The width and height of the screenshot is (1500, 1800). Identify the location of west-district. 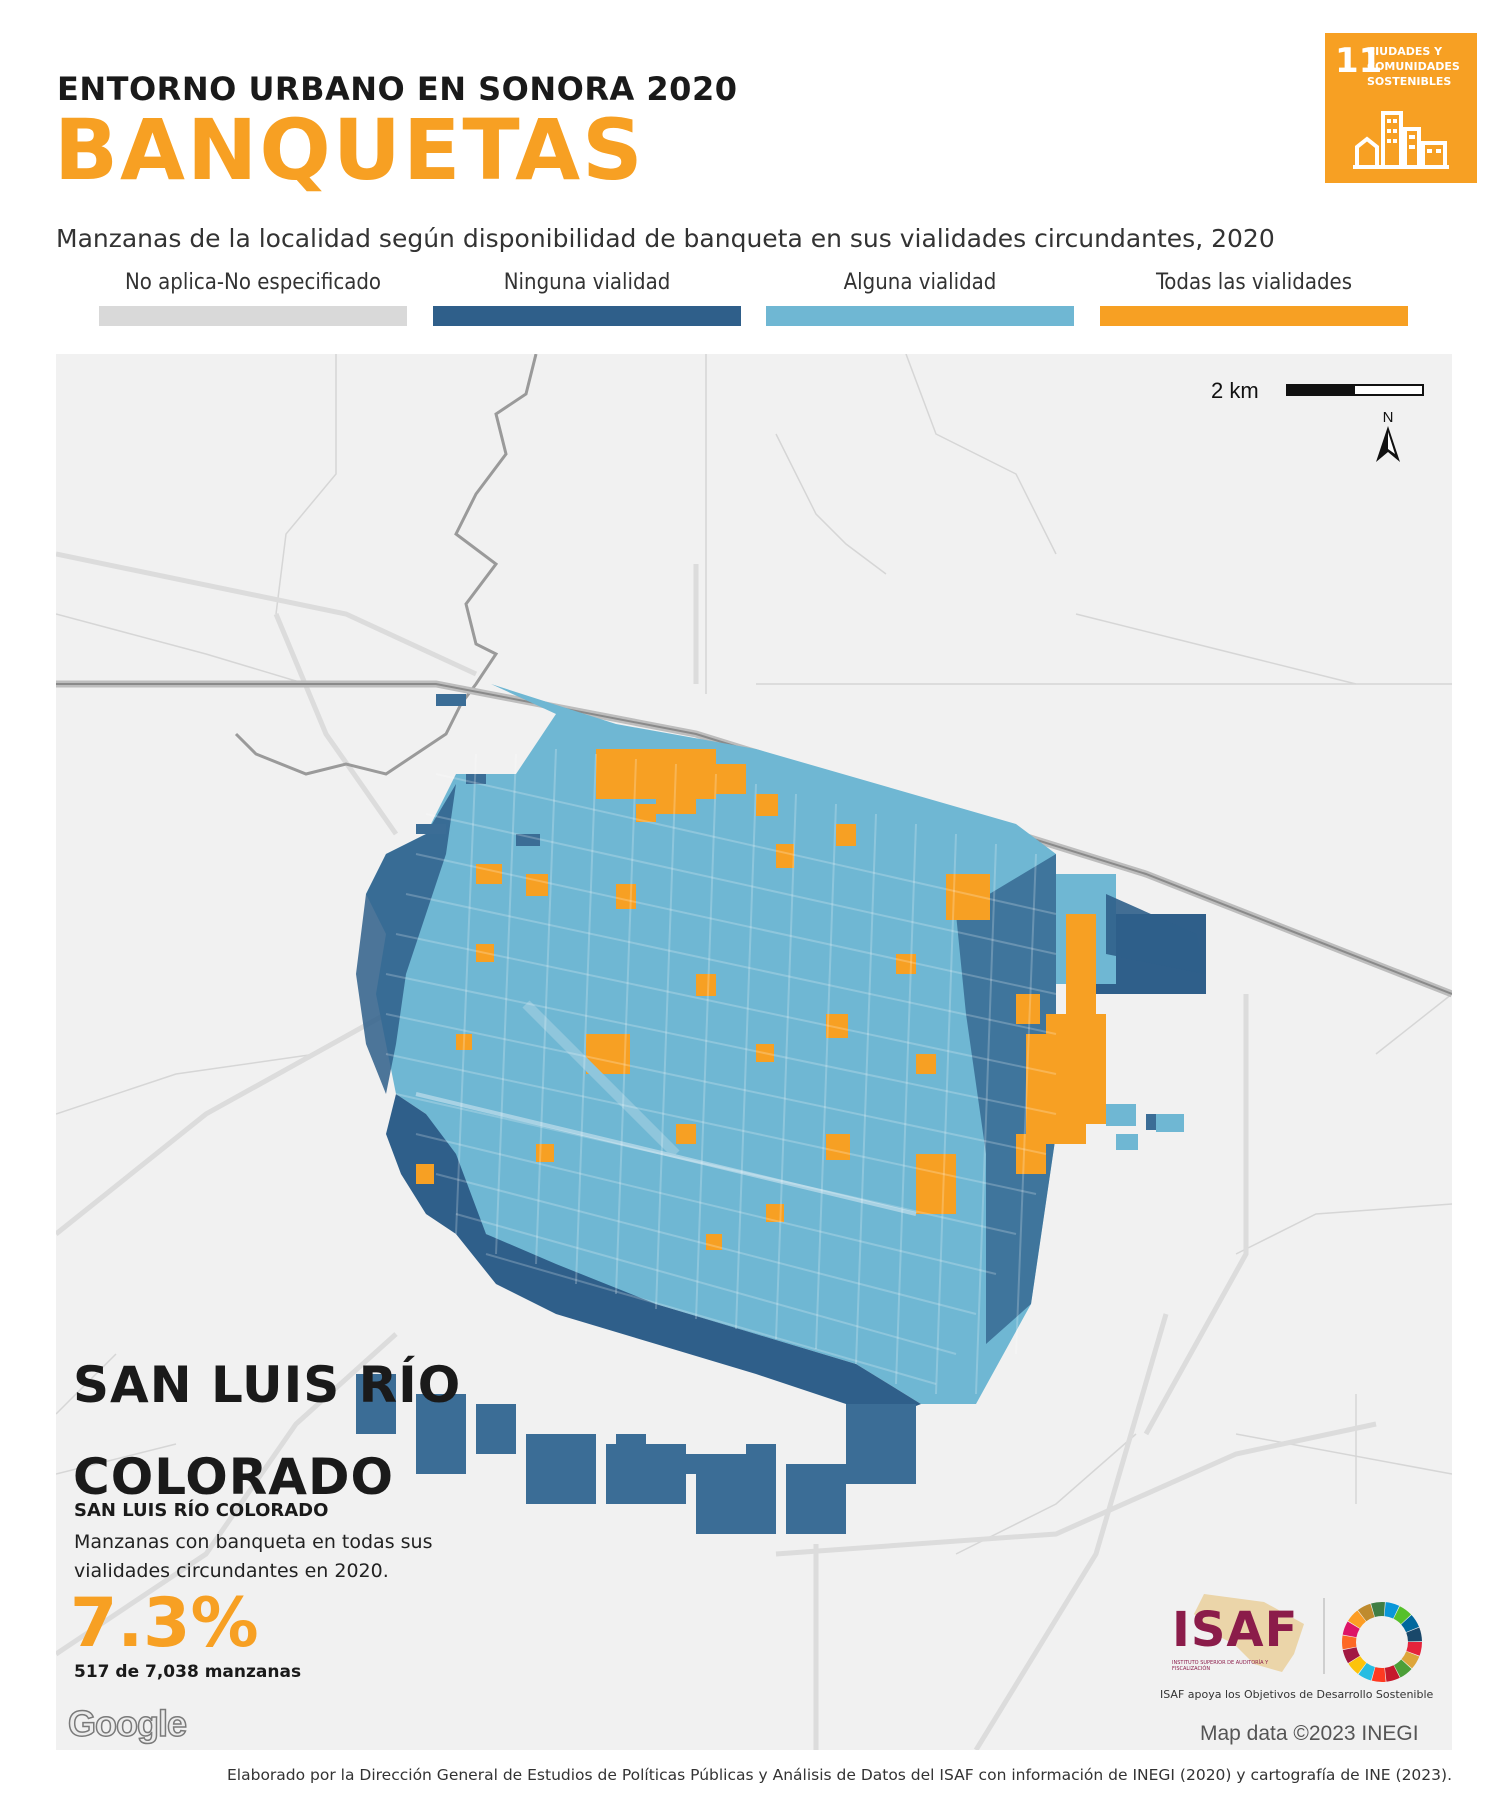
(406, 939).